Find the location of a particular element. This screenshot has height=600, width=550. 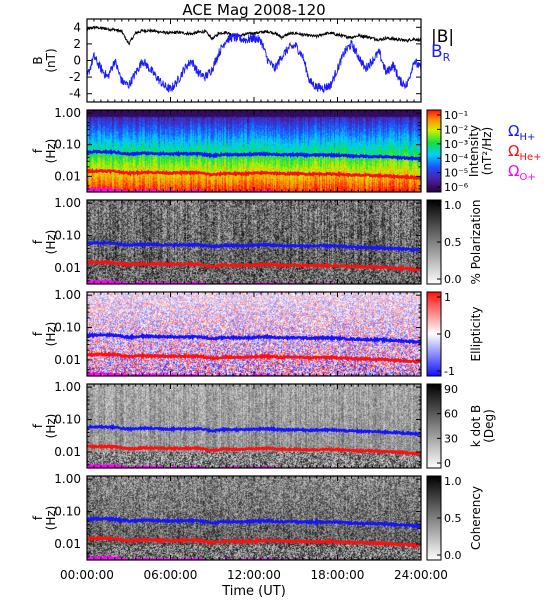

panel-ellipticity: 1.00 0.10 0.01 f (Hz) 1 0 -1 Ellipticity is located at coordinates (257, 333).